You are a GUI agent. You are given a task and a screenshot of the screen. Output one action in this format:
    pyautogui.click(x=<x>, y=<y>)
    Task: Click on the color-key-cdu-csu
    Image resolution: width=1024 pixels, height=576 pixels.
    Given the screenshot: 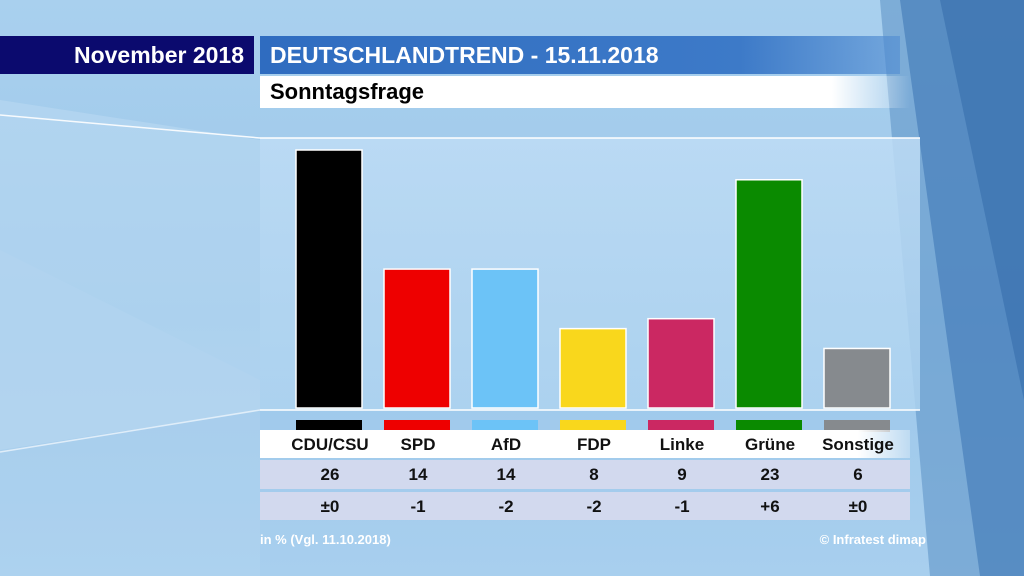 What is the action you would take?
    pyautogui.click(x=329, y=426)
    